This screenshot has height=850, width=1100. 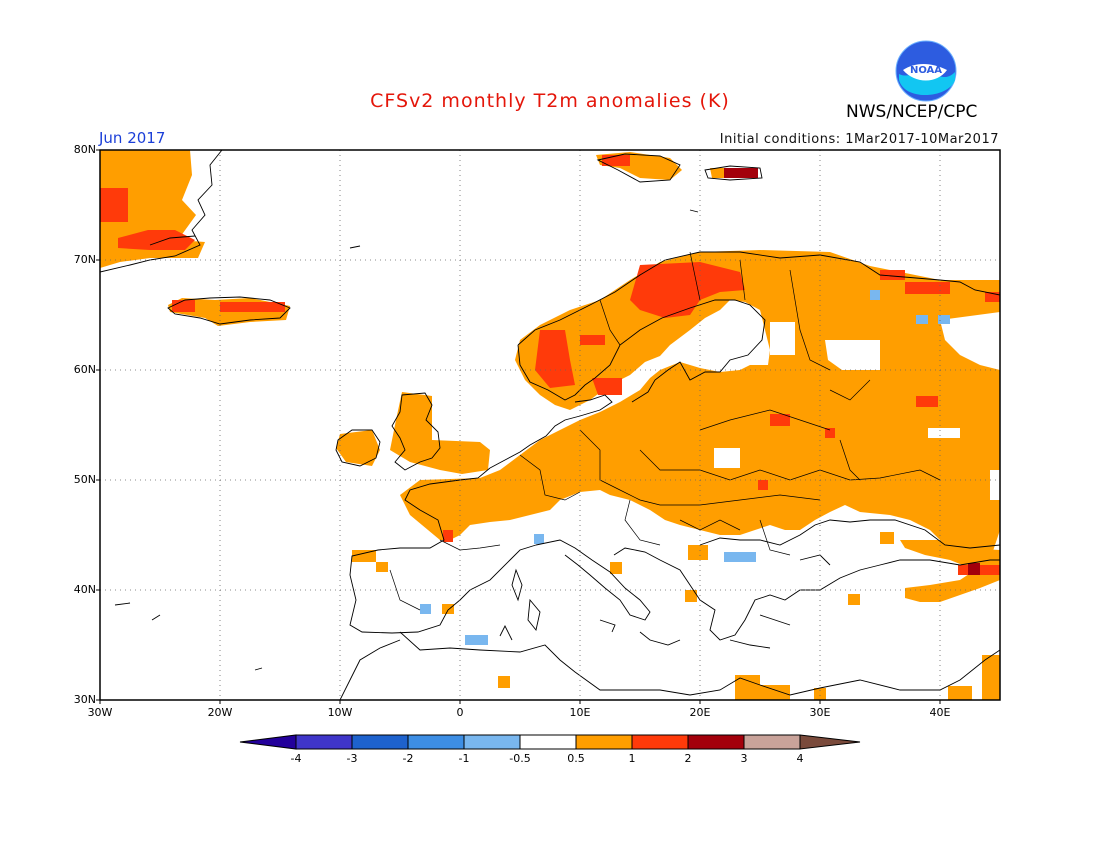 I want to click on anomaly-2-3-region, so click(x=852, y=371).